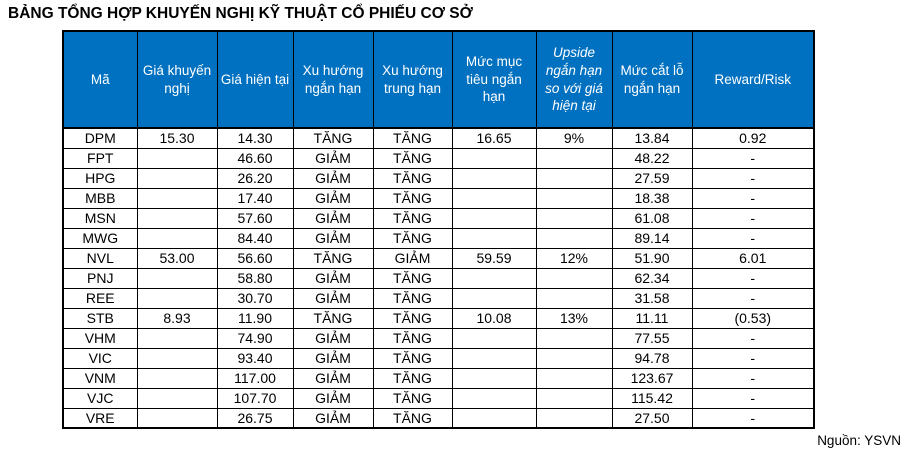 The image size is (906, 451). What do you see at coordinates (255, 258) in the screenshot?
I see `current-price-cell: 56.60` at bounding box center [255, 258].